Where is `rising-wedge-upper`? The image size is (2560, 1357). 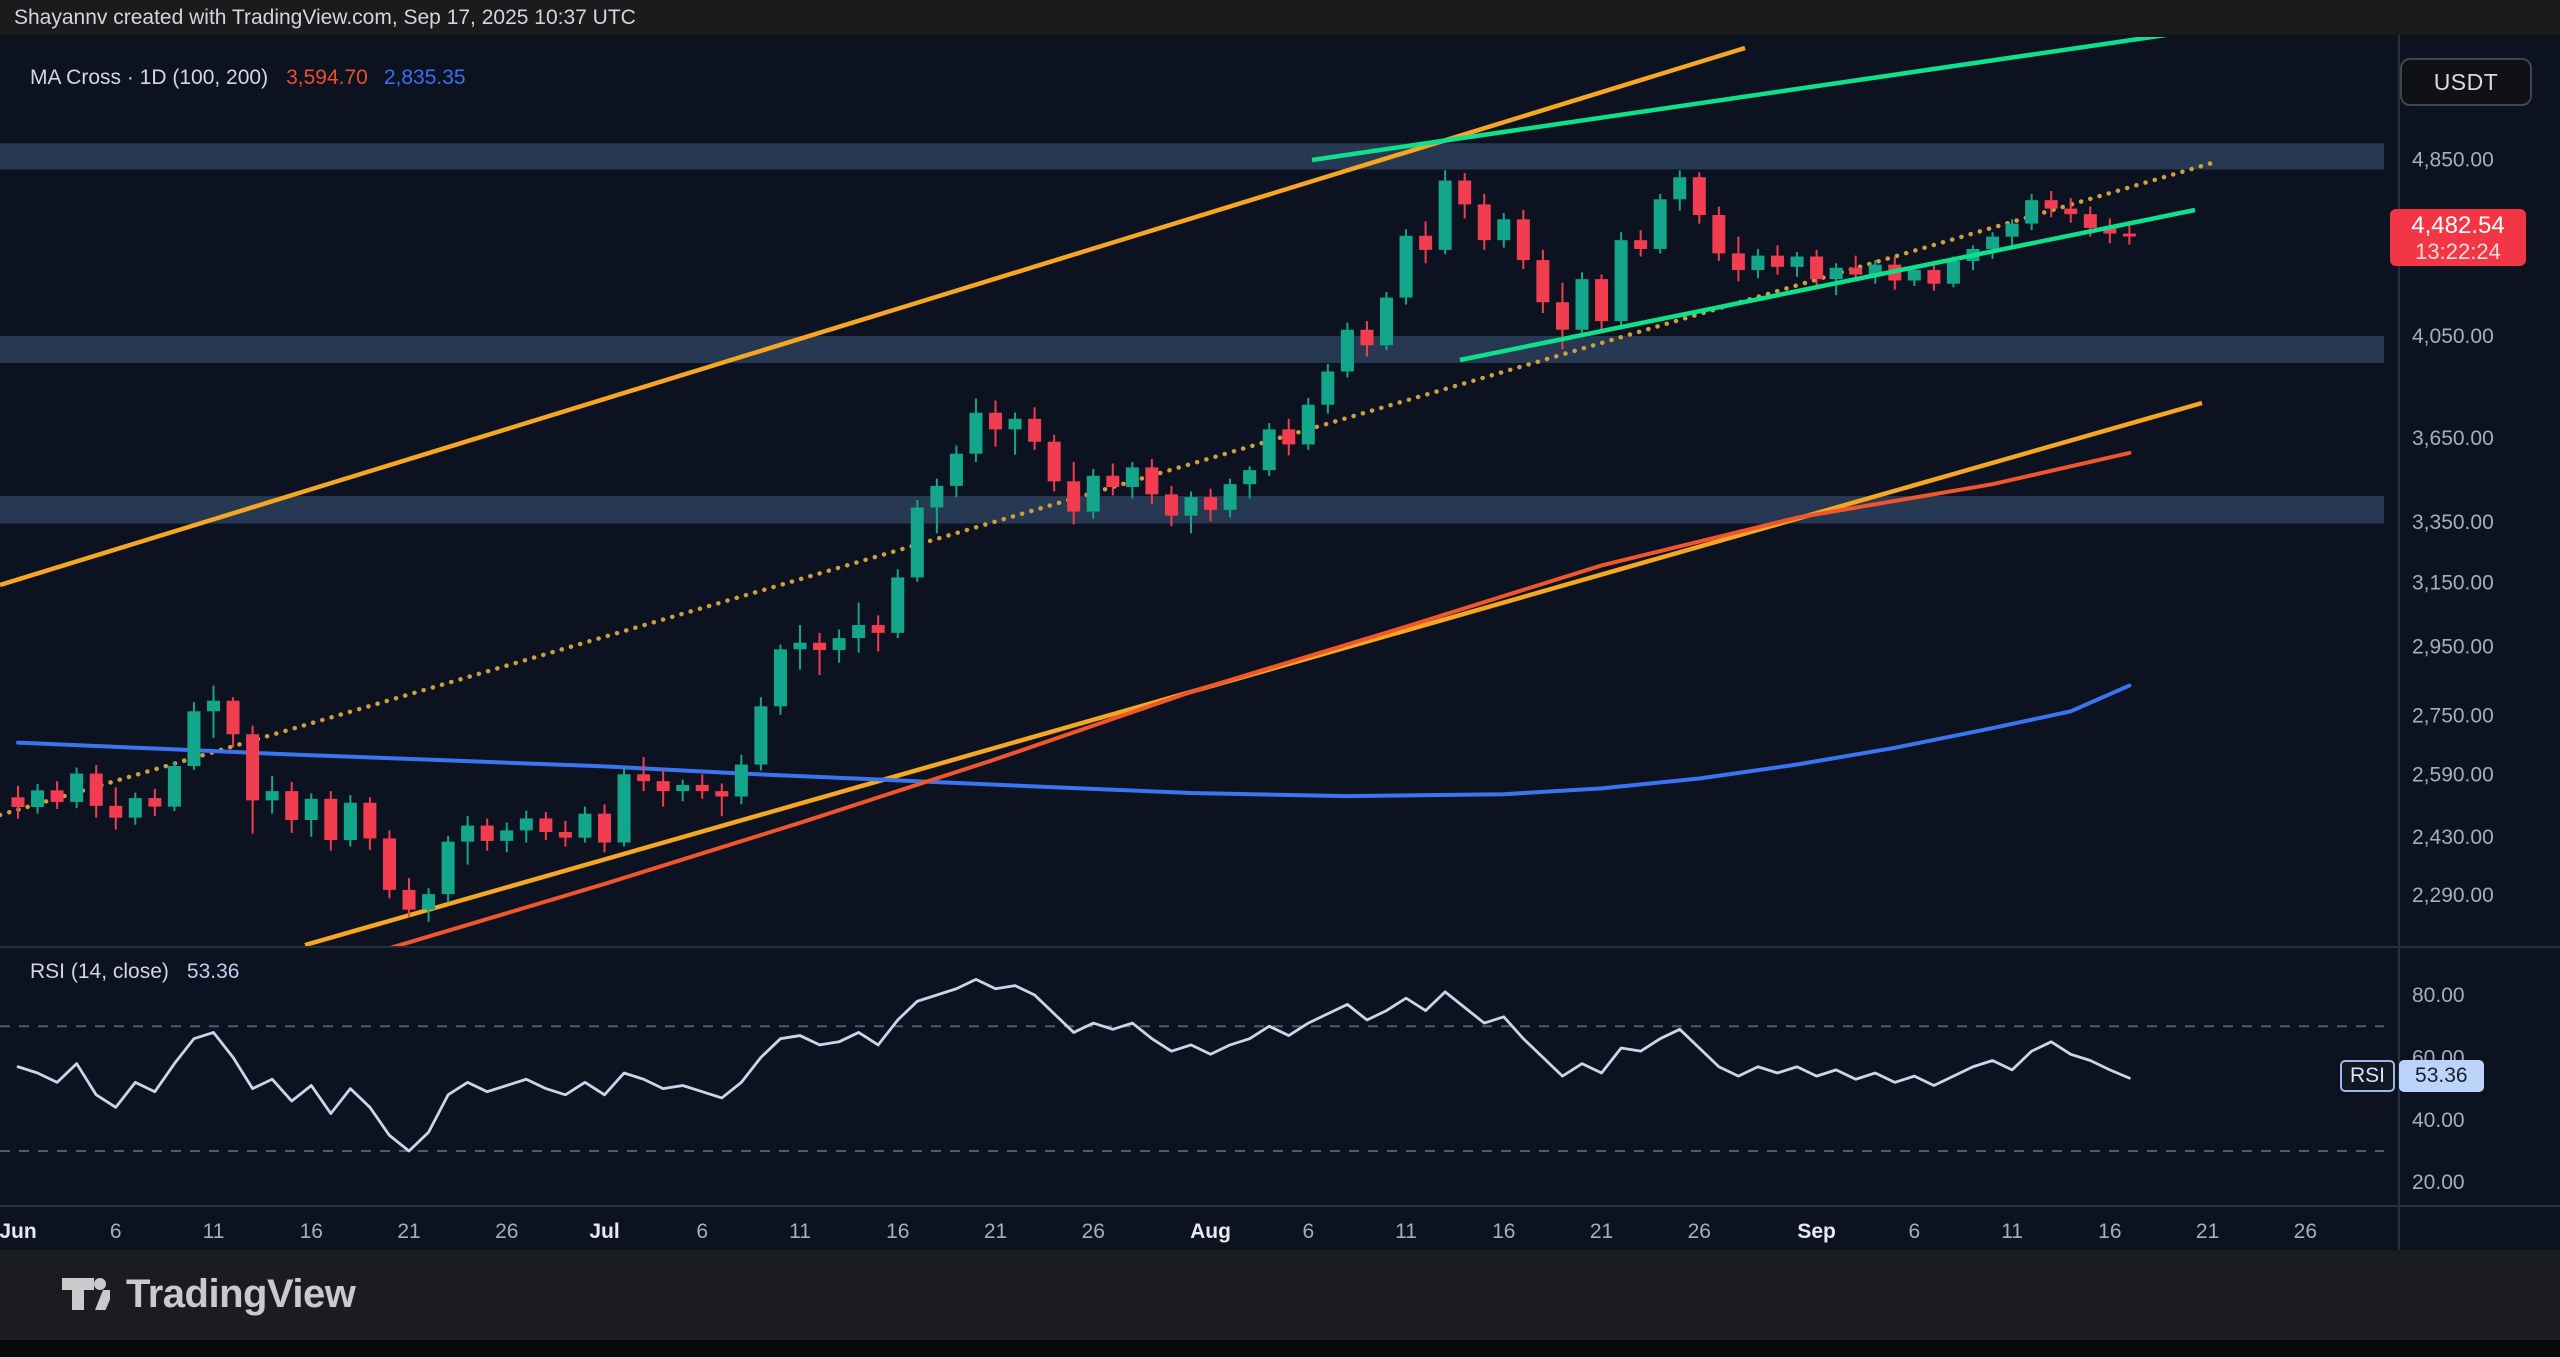
rising-wedge-upper is located at coordinates (1739, 100).